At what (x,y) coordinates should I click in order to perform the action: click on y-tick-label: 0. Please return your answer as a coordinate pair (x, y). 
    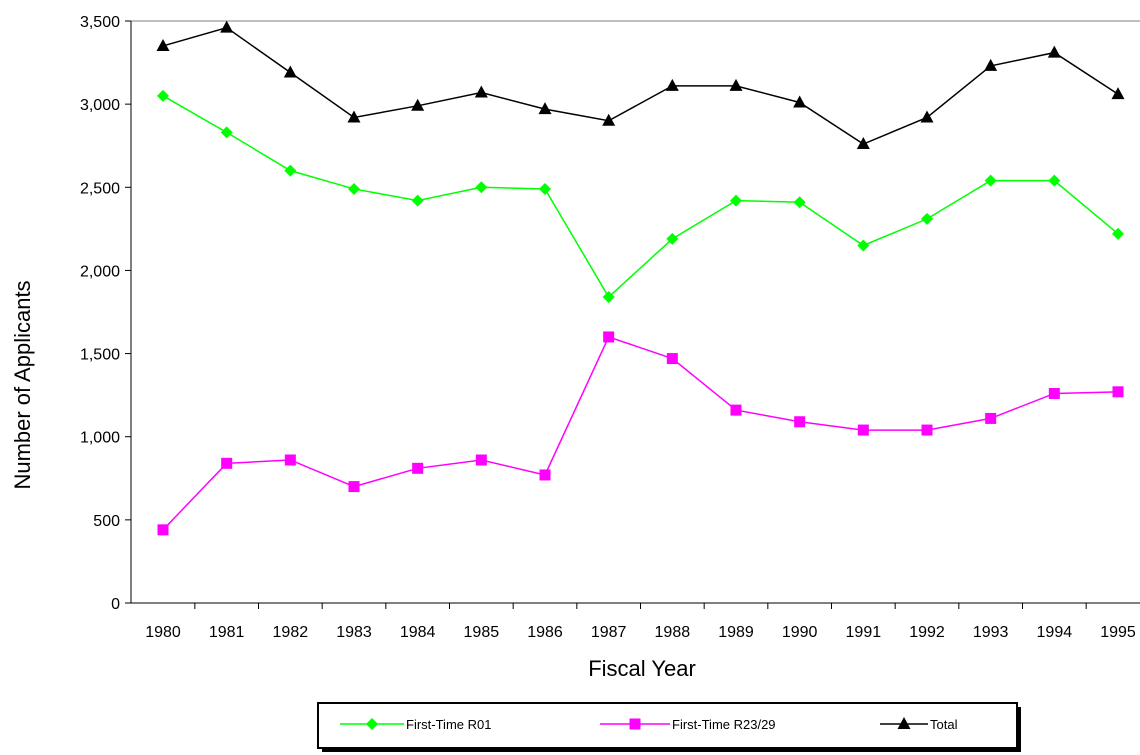
    Looking at the image, I should click on (115, 604).